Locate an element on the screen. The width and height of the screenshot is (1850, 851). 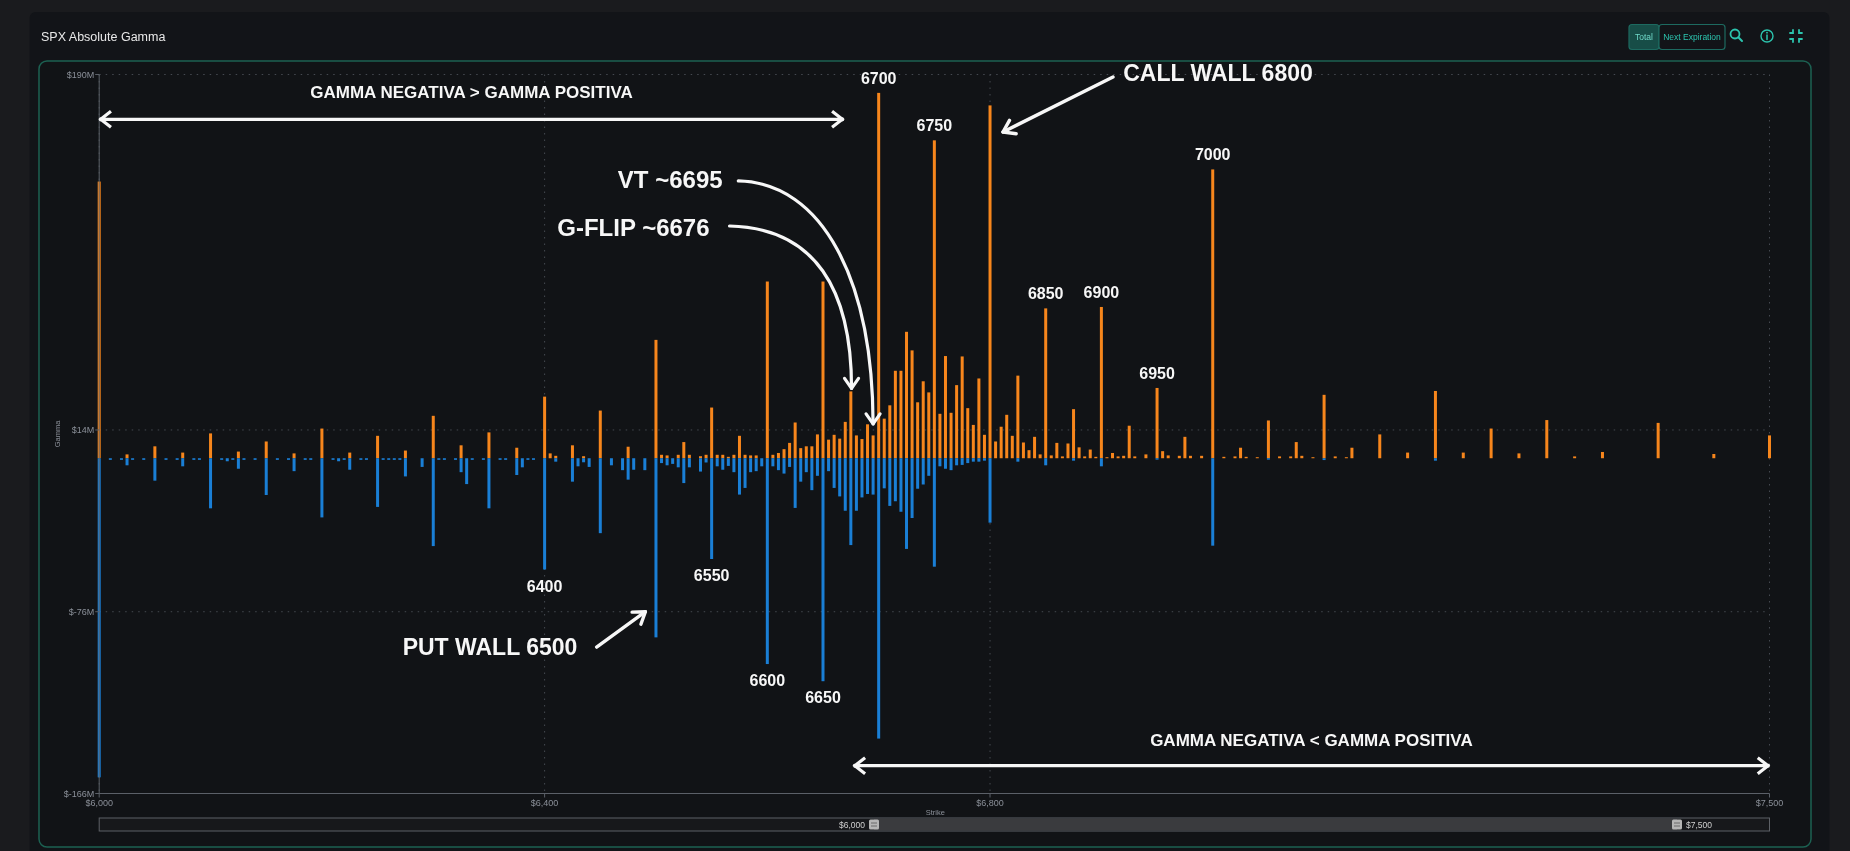
annotation: G-FLIP ~6676 is located at coordinates (633, 227).